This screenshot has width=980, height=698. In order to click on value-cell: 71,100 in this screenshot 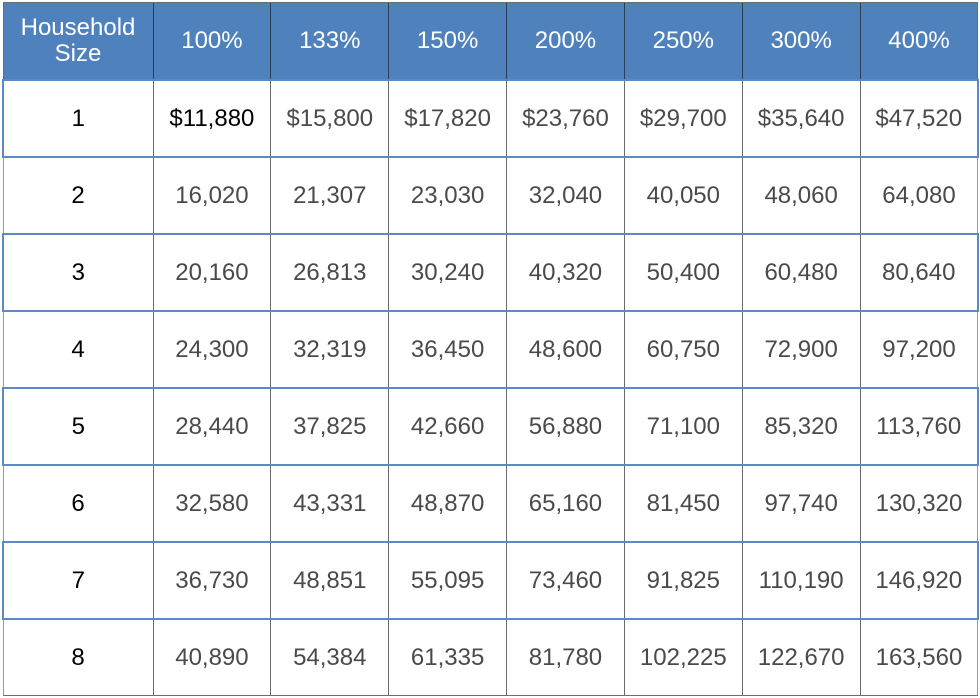, I will do `click(683, 426)`.